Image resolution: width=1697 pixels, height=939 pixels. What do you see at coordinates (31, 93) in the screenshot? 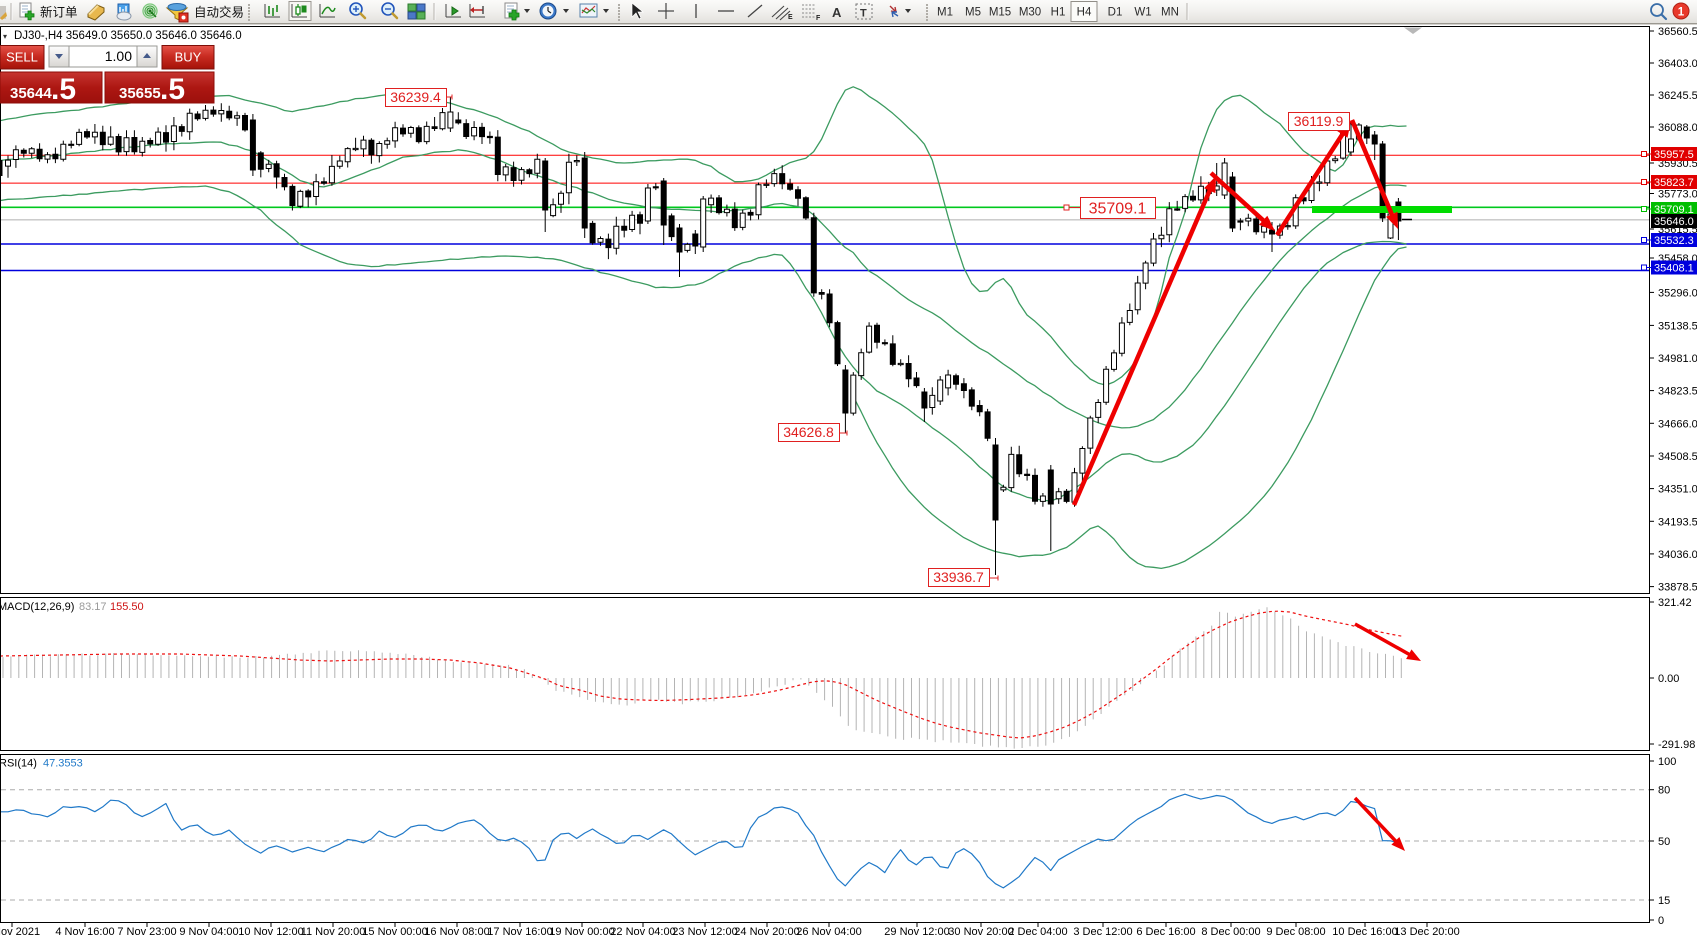
I see `svg-text: 35644` at bounding box center [31, 93].